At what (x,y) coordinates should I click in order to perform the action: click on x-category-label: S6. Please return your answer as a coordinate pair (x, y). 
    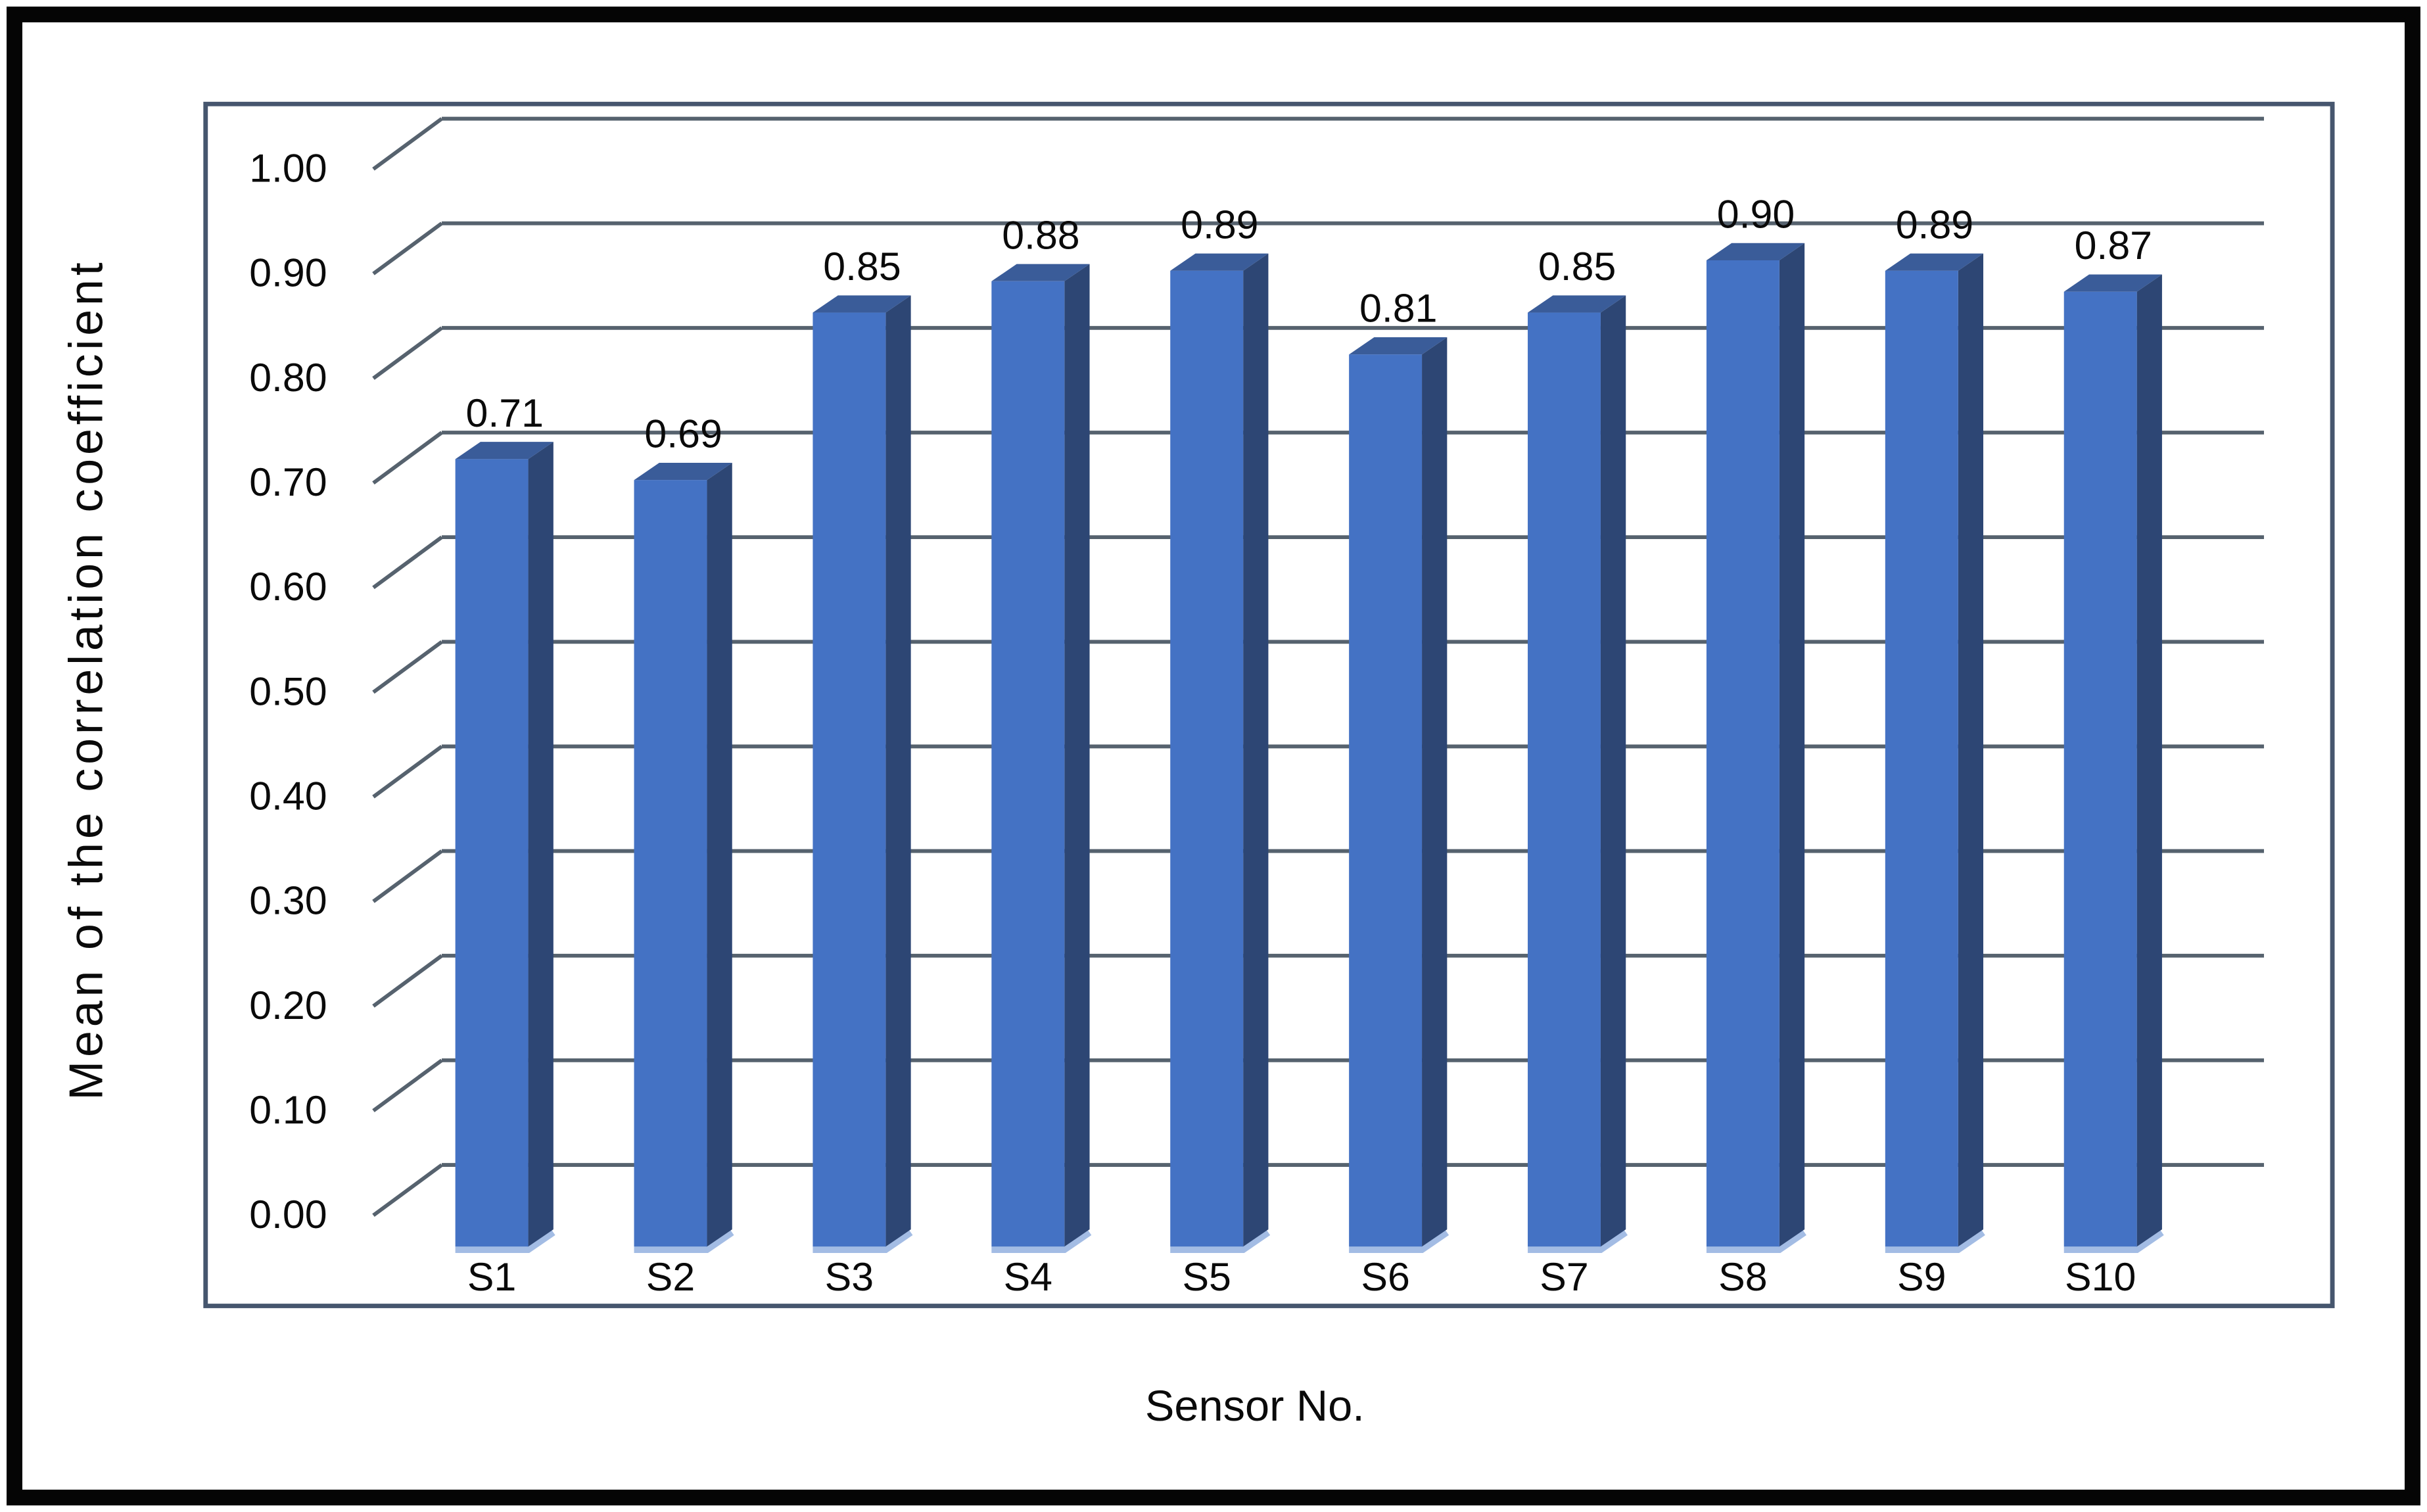
    Looking at the image, I should click on (1385, 1277).